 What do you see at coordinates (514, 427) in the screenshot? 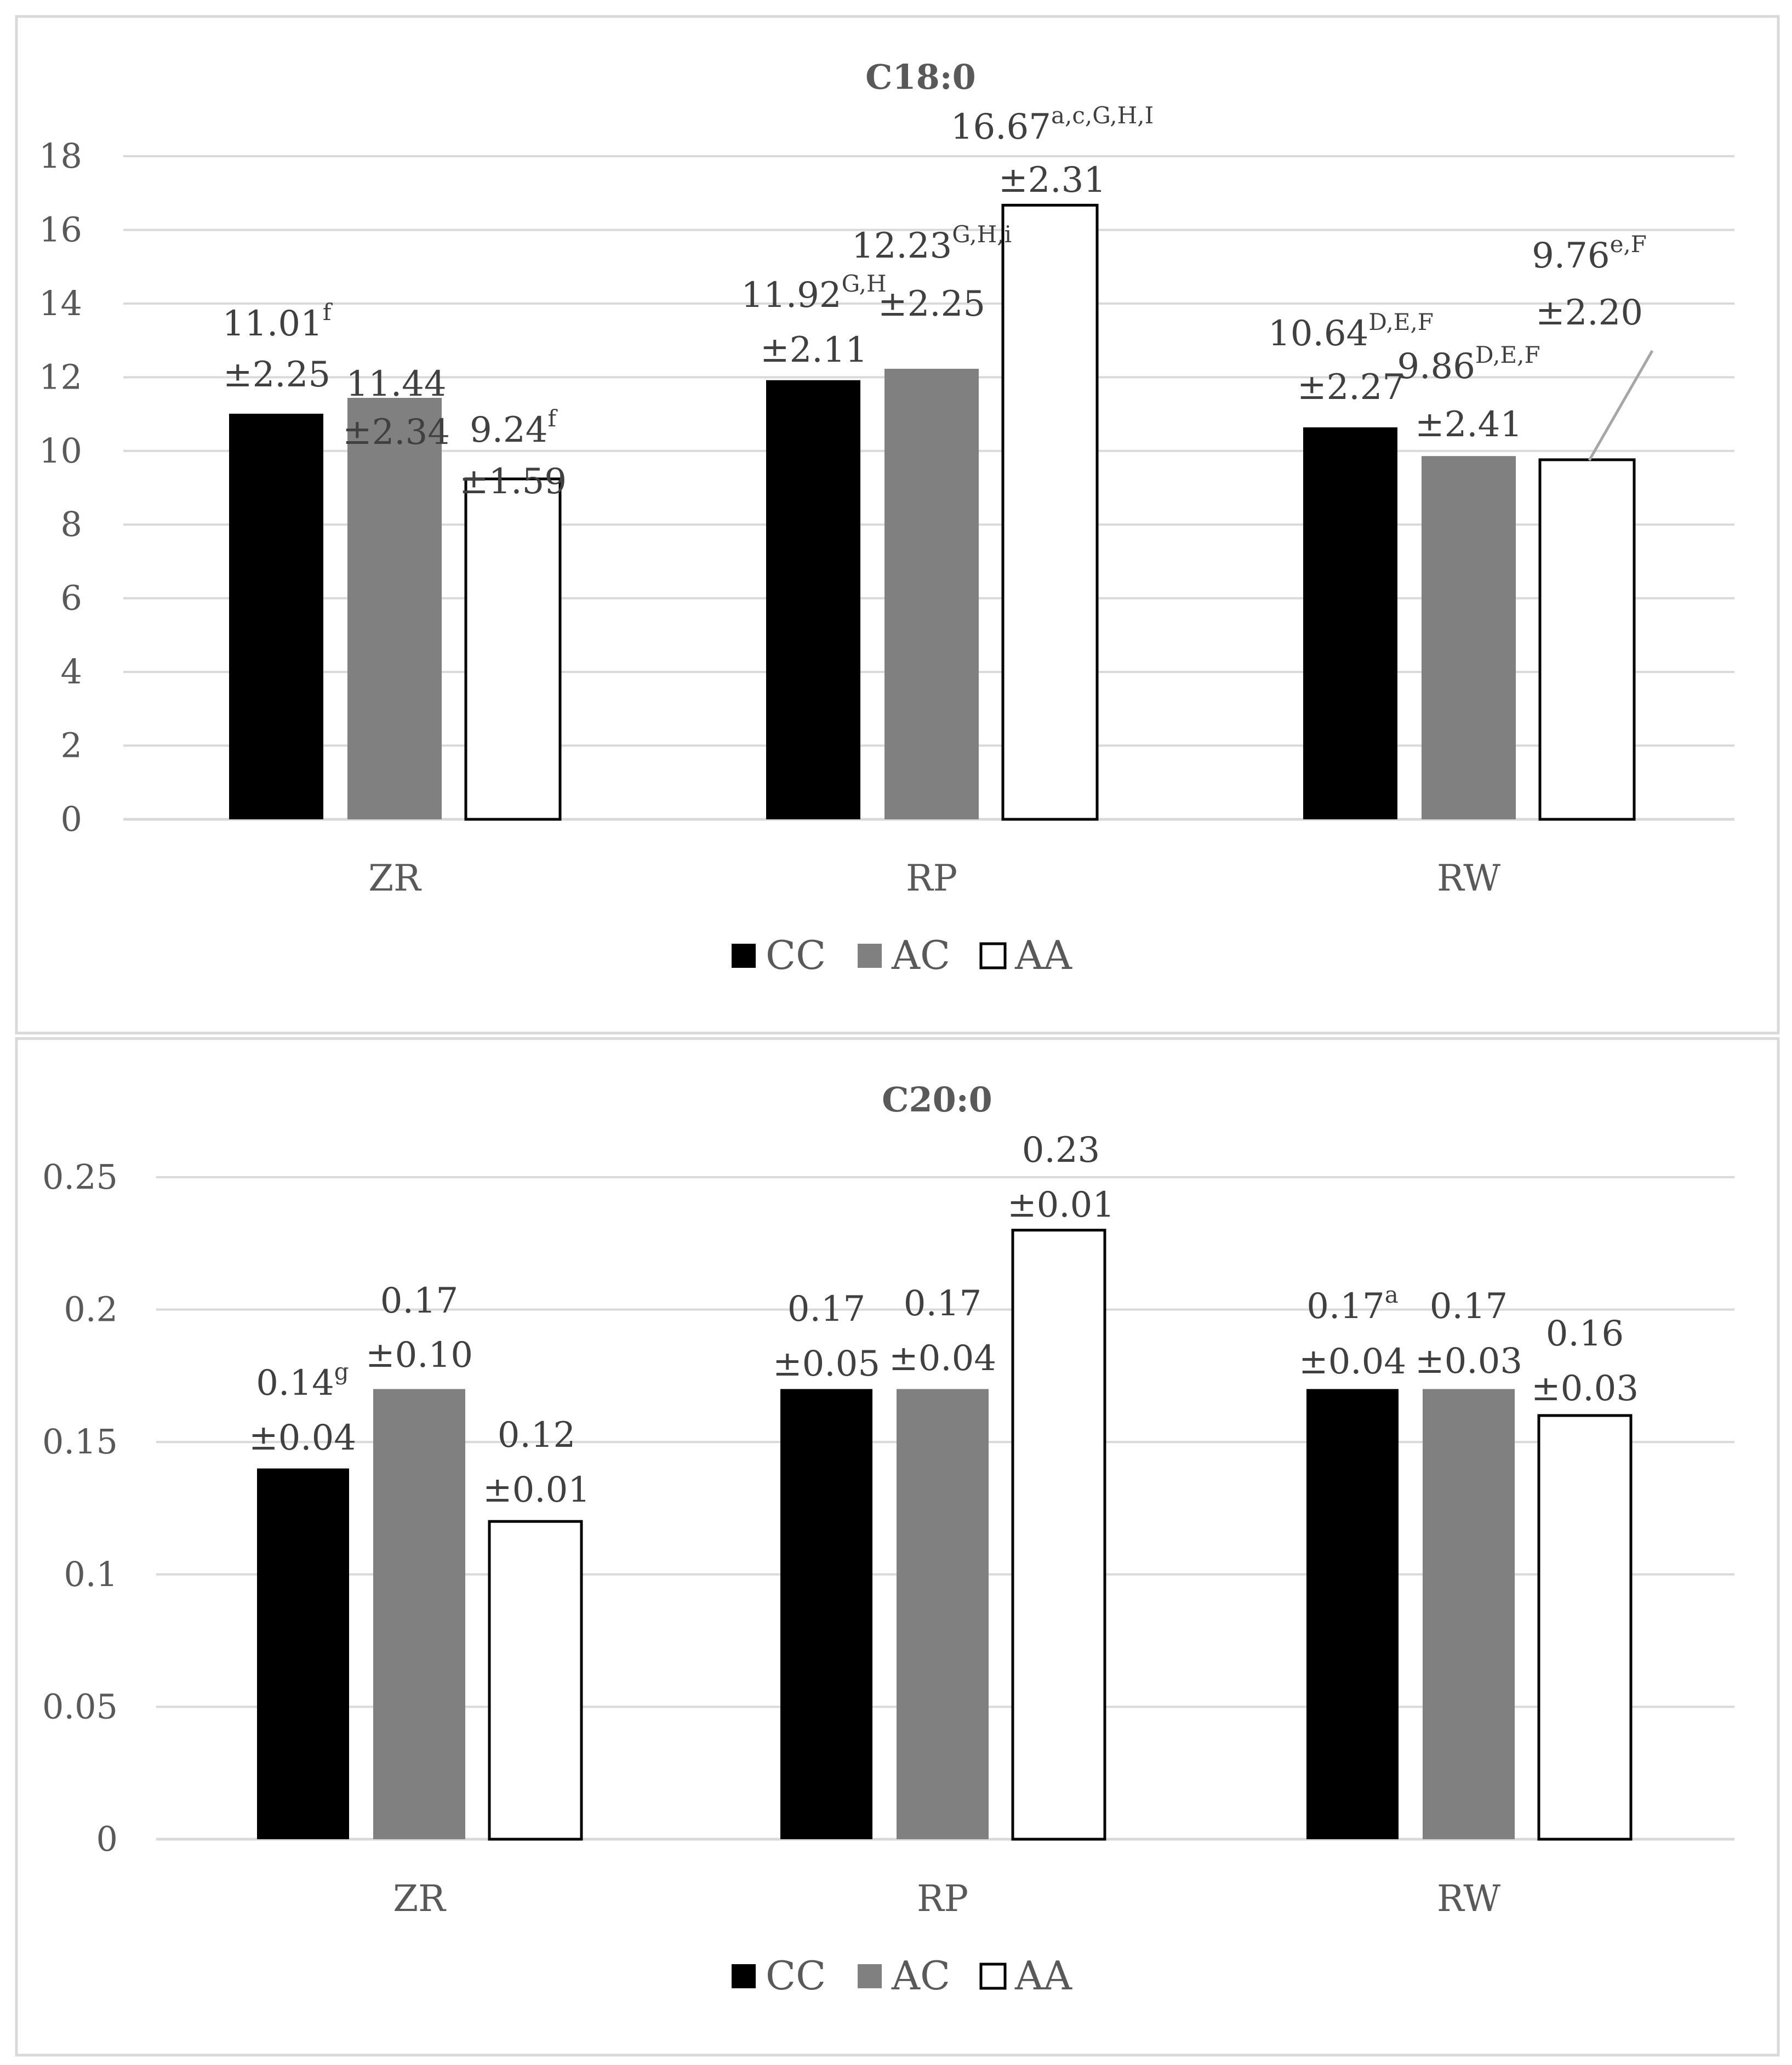
I see `data-label-value: 9.24f` at bounding box center [514, 427].